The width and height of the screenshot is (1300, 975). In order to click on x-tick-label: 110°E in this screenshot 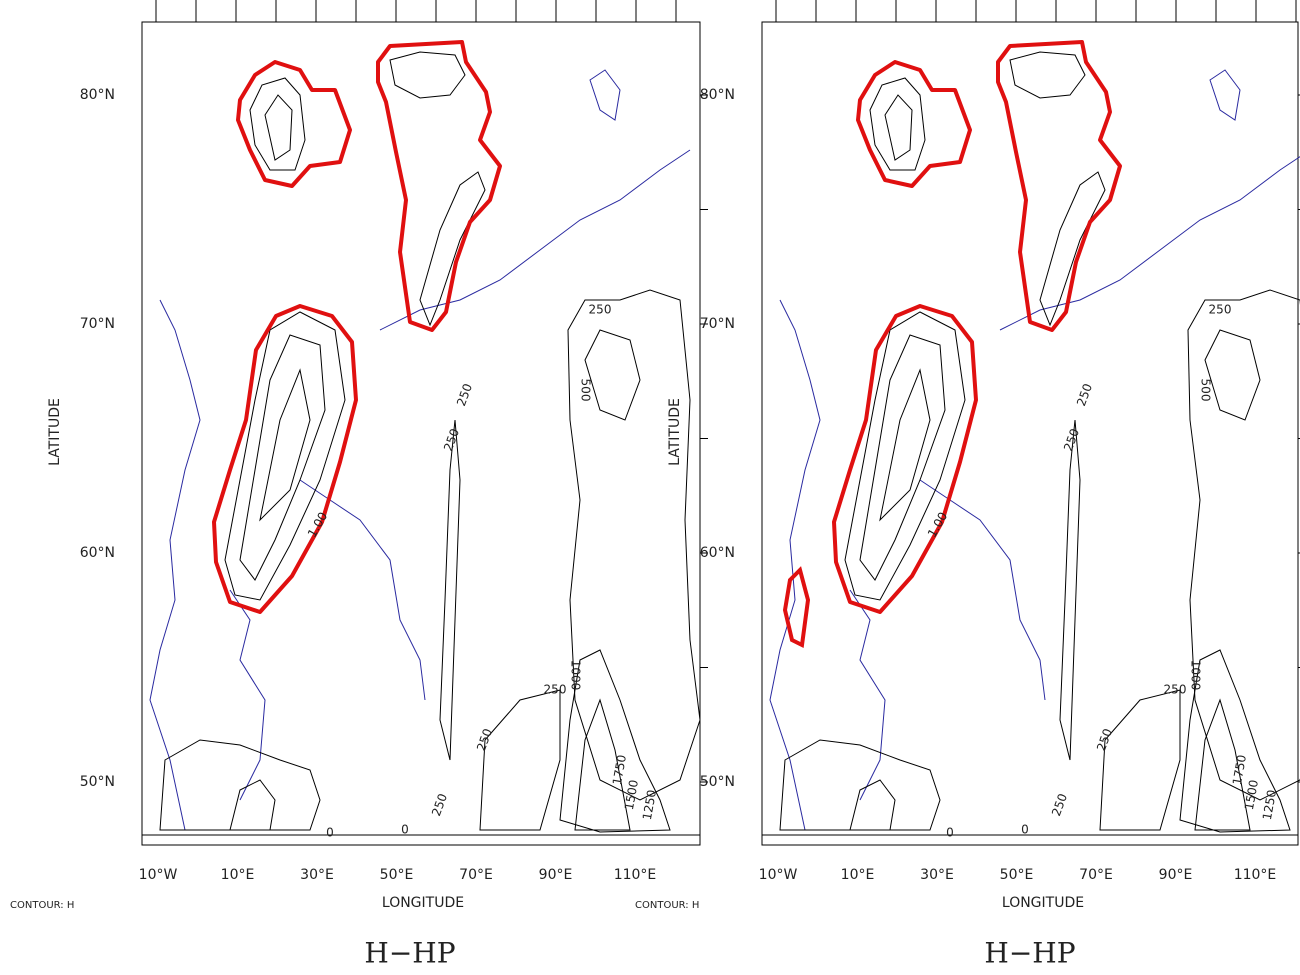, I will do `click(635, 875)`.